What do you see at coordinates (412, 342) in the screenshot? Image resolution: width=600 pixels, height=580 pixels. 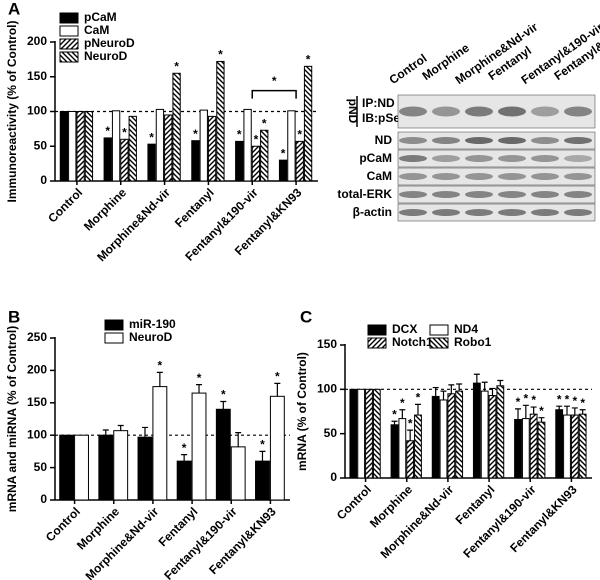 I see `legend-label: Notch1` at bounding box center [412, 342].